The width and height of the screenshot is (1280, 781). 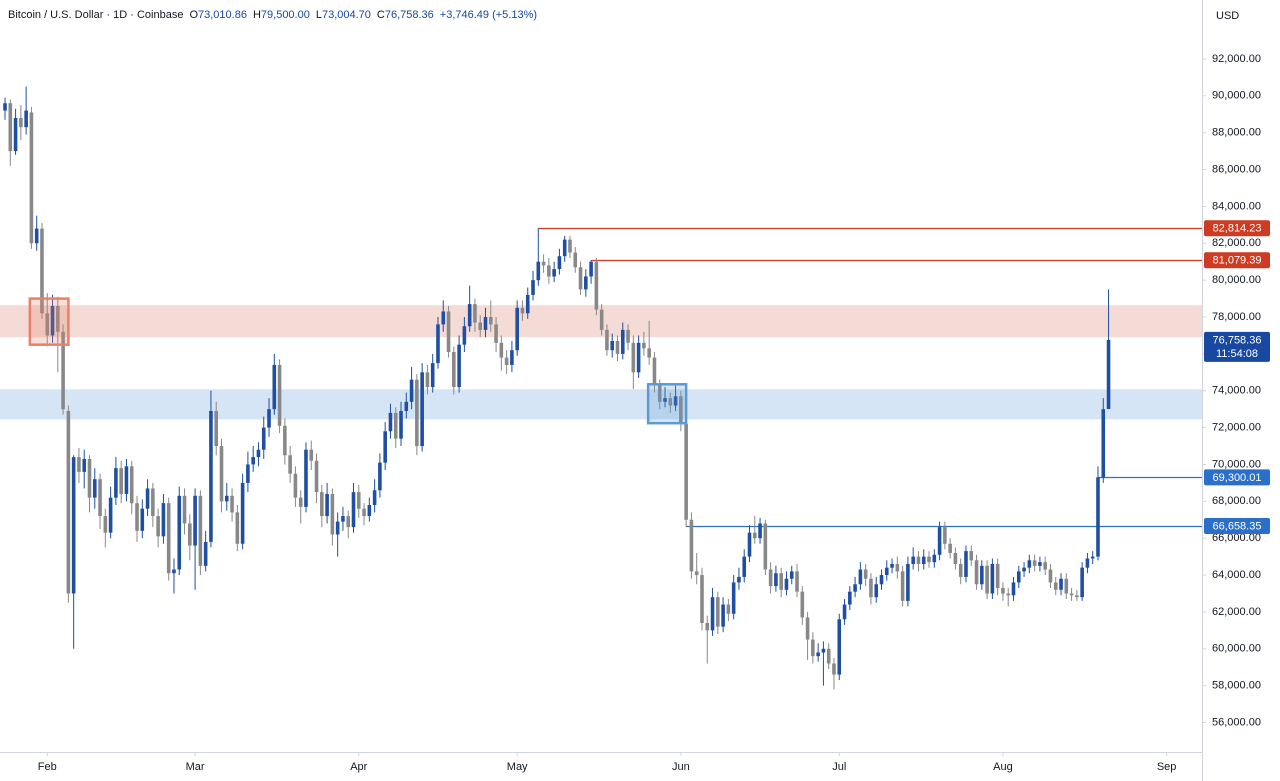 I want to click on price-tag-label: 81,079.39, so click(x=1237, y=261).